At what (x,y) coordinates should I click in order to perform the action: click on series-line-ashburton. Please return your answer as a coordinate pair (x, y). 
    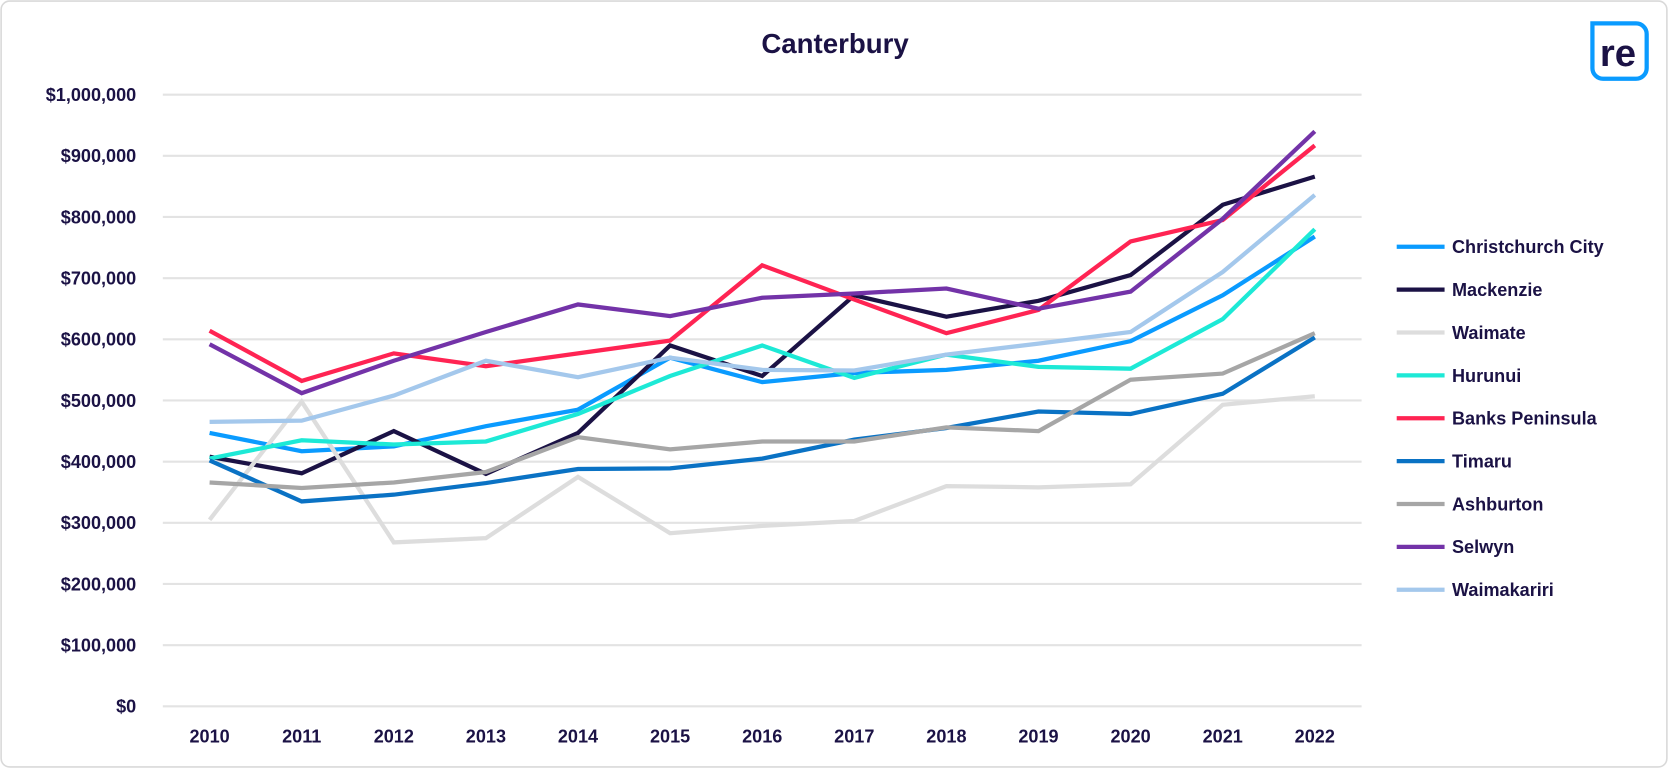
    Looking at the image, I should click on (762, 411).